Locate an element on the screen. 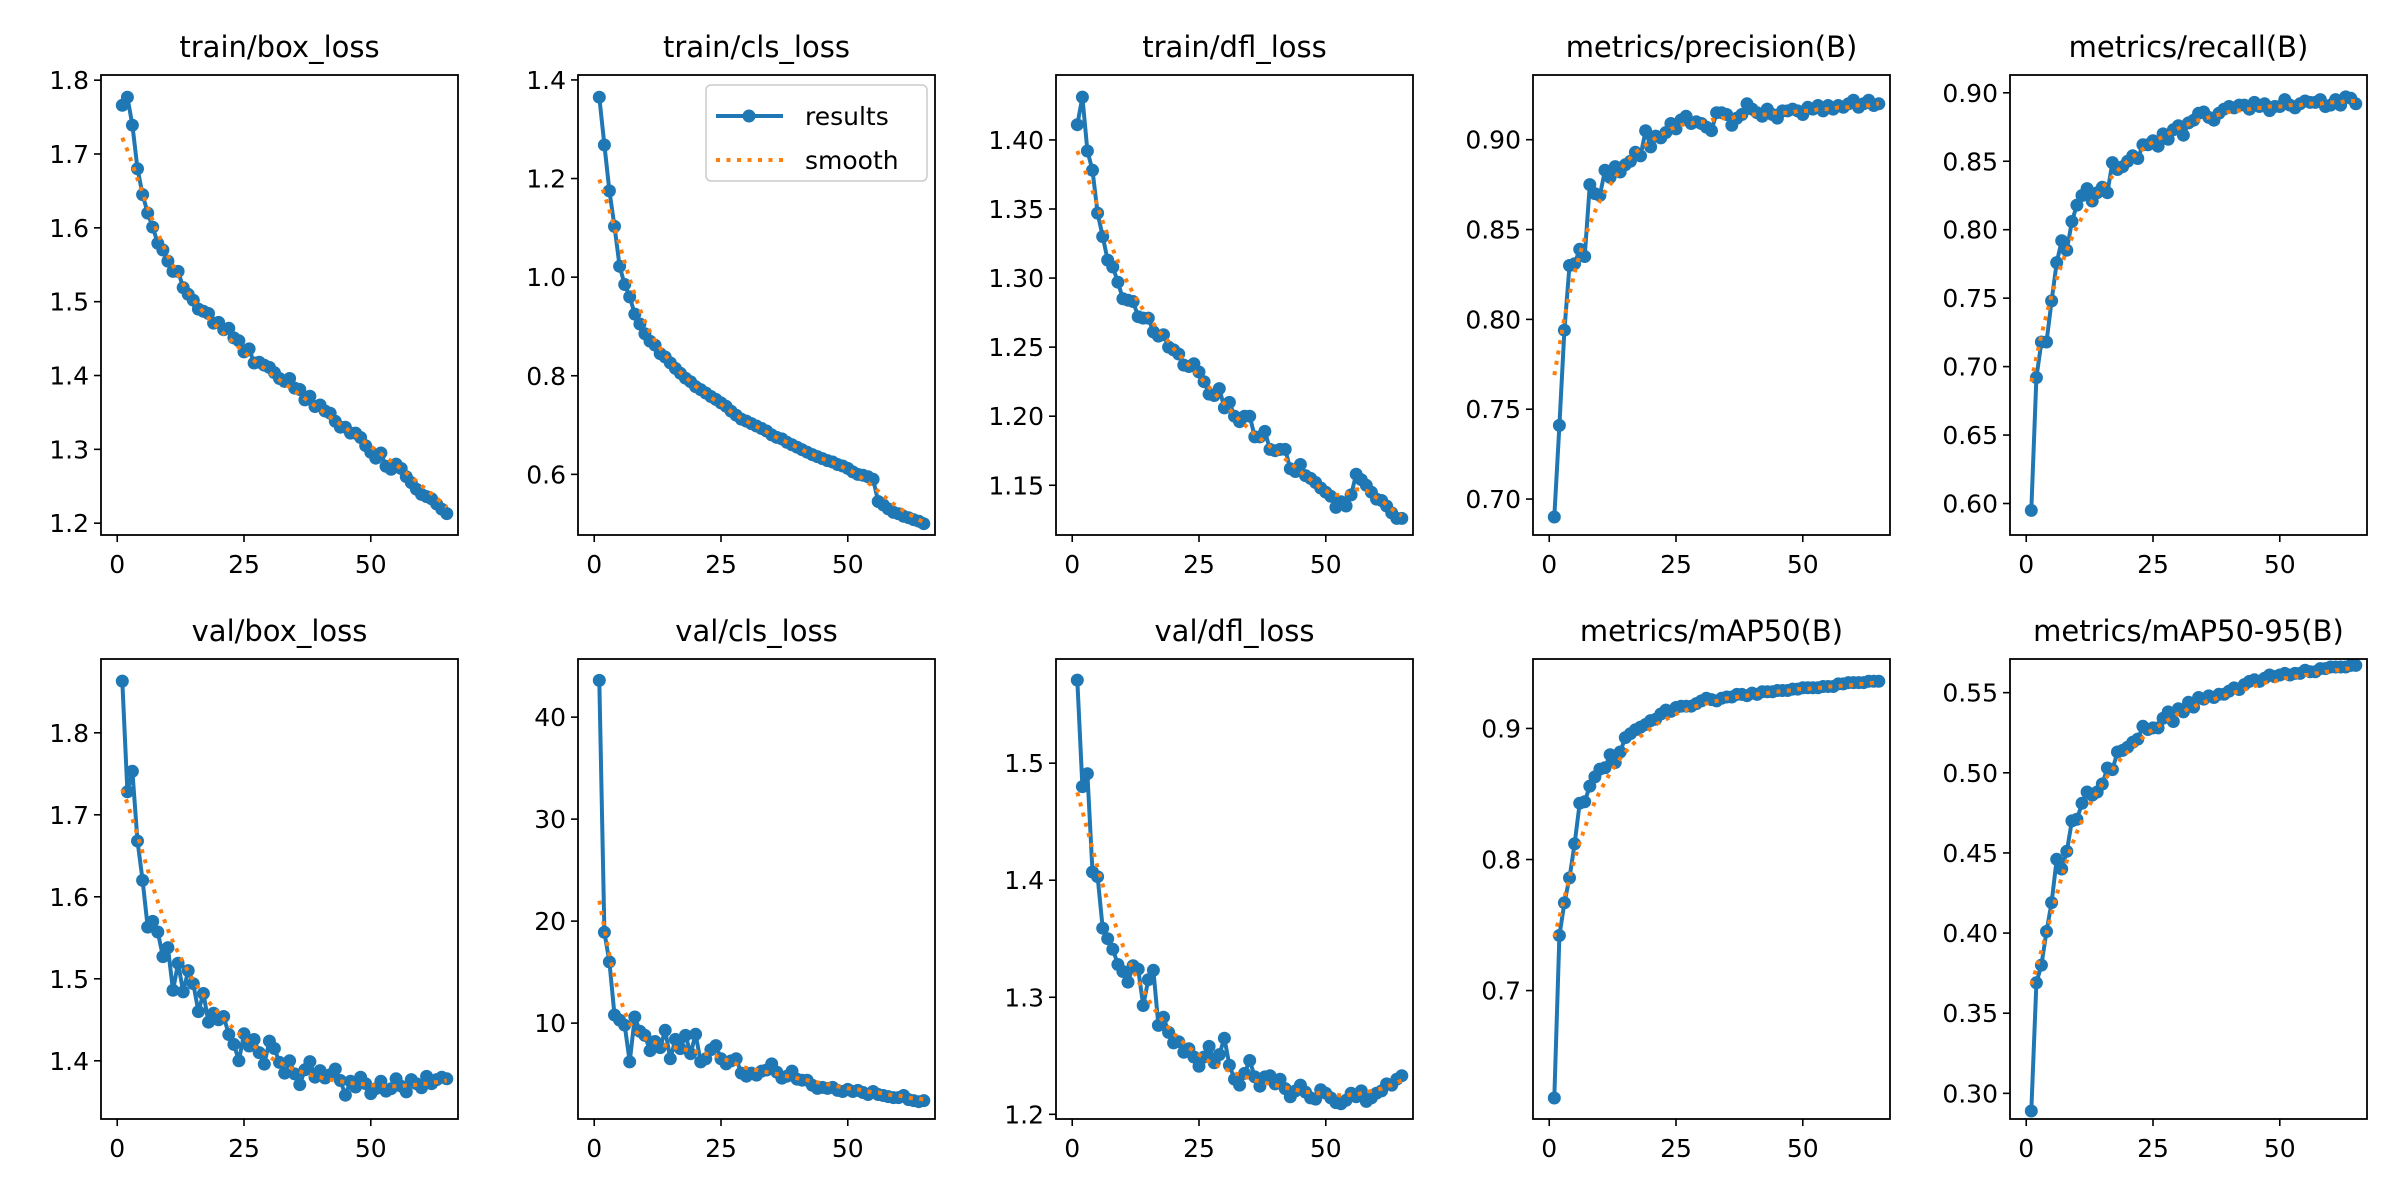 This screenshot has height=1200, width=2400. subplot-title: val/cls_loss is located at coordinates (756, 631).